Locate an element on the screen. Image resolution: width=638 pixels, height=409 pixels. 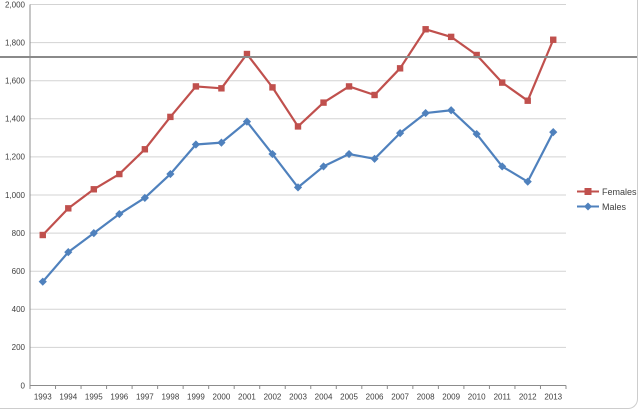
y-tick-label: 400 is located at coordinates (19, 309).